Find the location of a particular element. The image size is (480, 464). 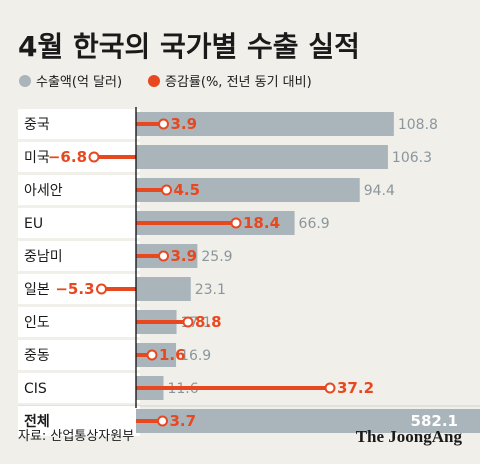

export-value-label: 94.4 is located at coordinates (379, 191).